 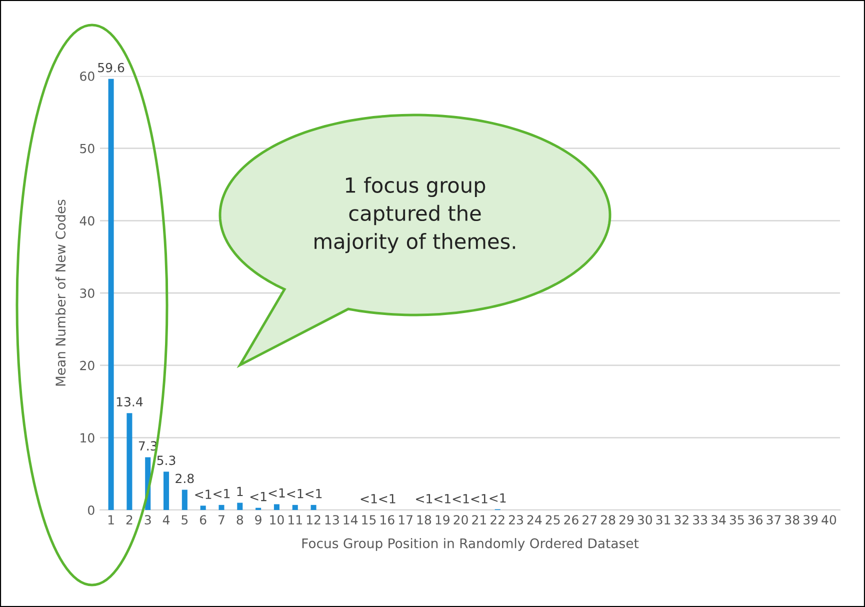 What do you see at coordinates (91, 510) in the screenshot?
I see `y-tick-label: 0` at bounding box center [91, 510].